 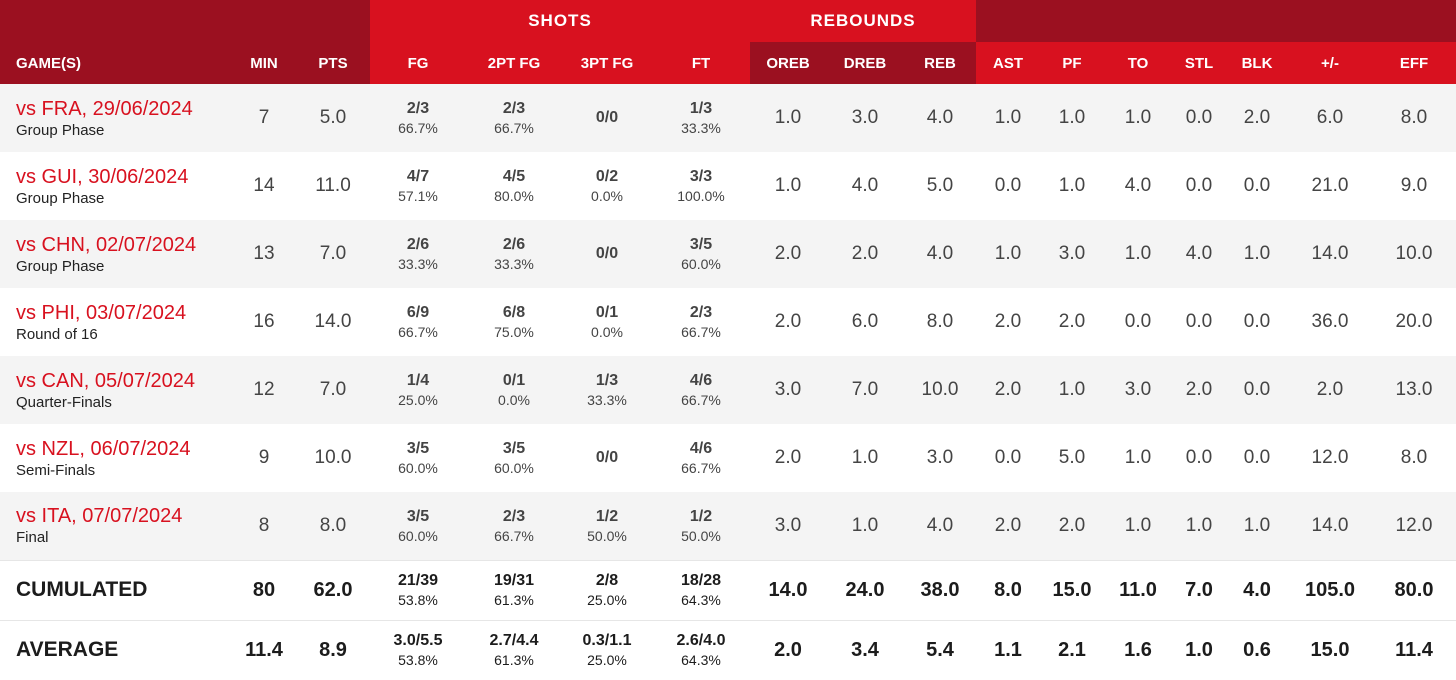 I want to click on cell-pts: 8.9, so click(x=333, y=649).